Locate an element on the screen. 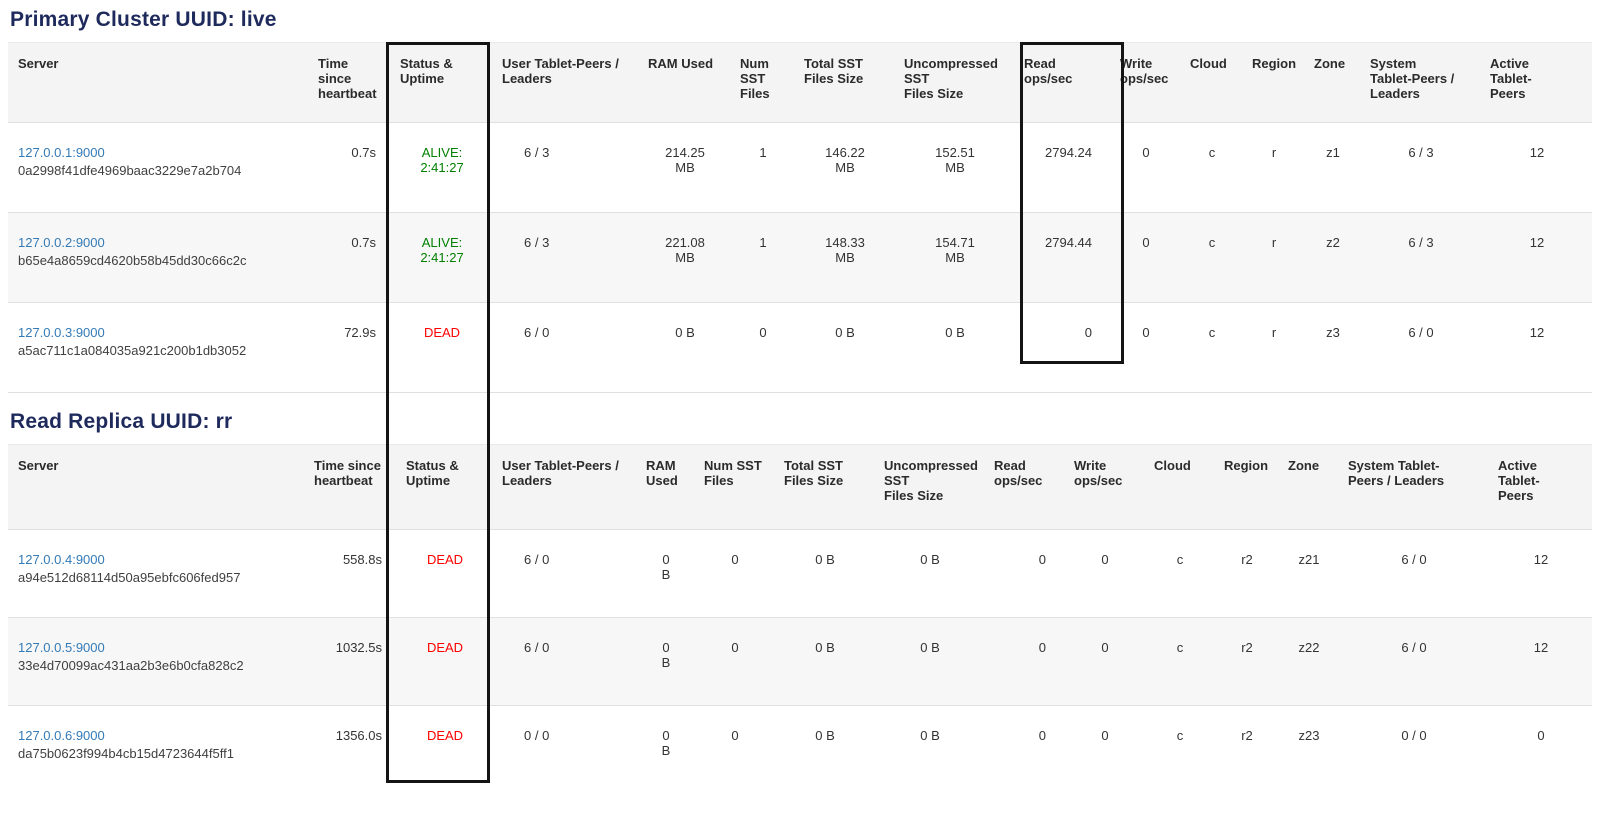 The height and width of the screenshot is (816, 1600). cell-zone: z2 is located at coordinates (1332, 257).